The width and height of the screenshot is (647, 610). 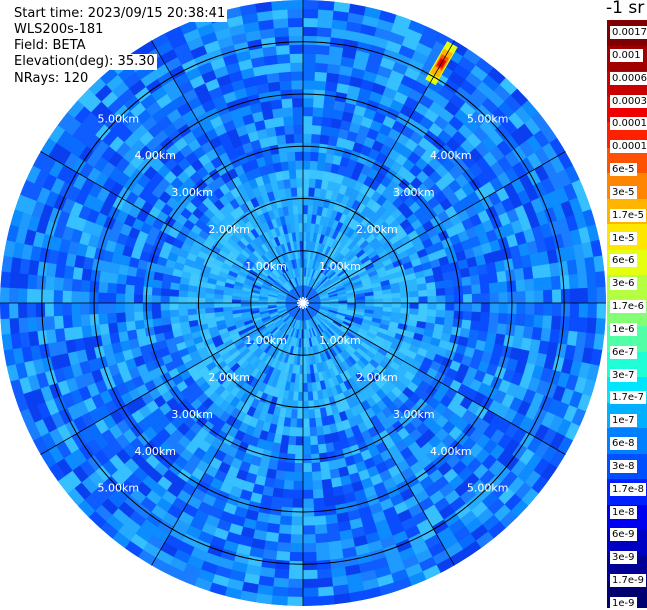 I want to click on range-ring-label: 4.00km, so click(x=155, y=451).